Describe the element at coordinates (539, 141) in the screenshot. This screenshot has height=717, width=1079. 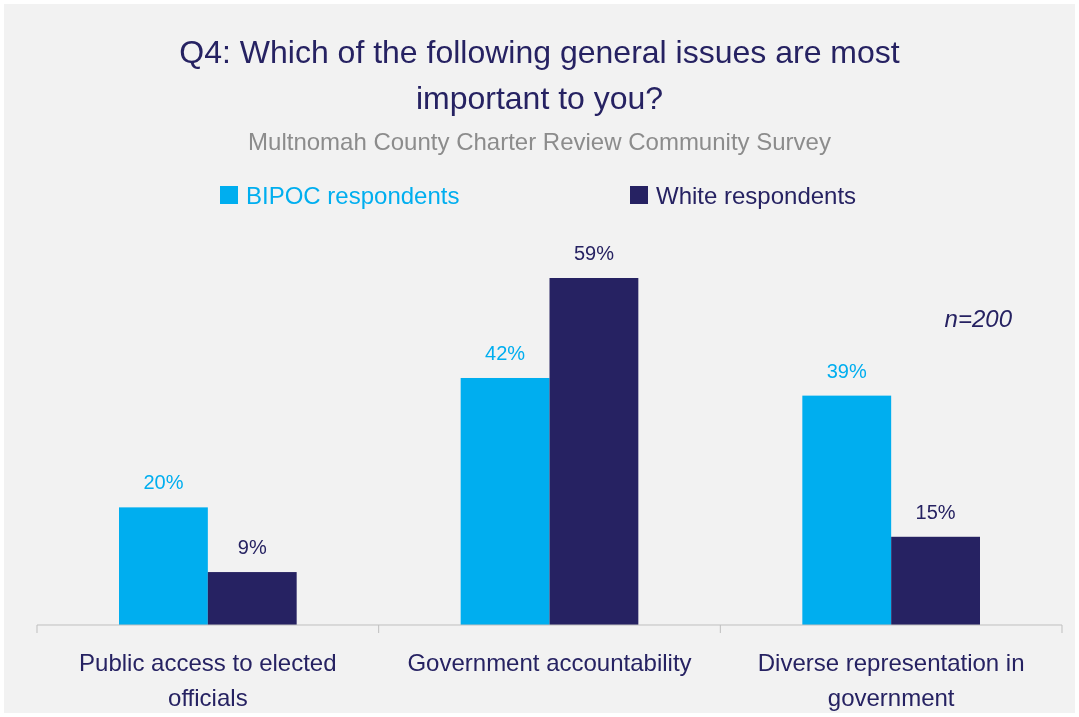
I see `chart-subtitle: Multnomah County Charter Review Community Survey` at that location.